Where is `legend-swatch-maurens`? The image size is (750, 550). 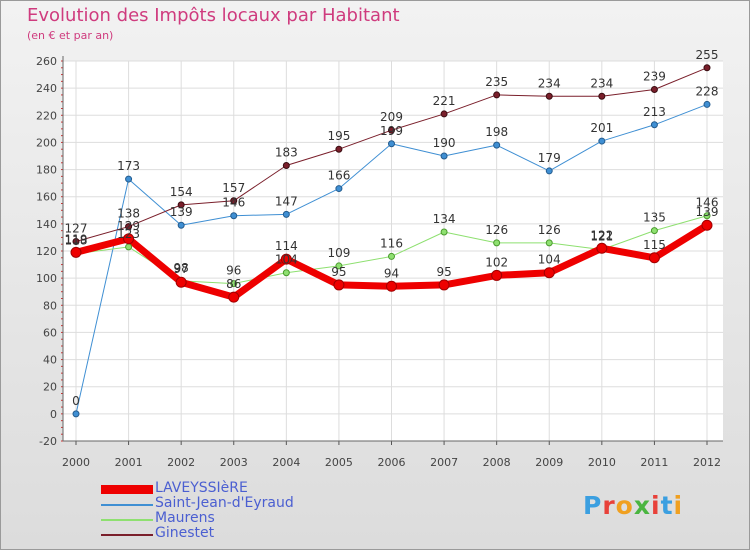 legend-swatch-maurens is located at coordinates (127, 520).